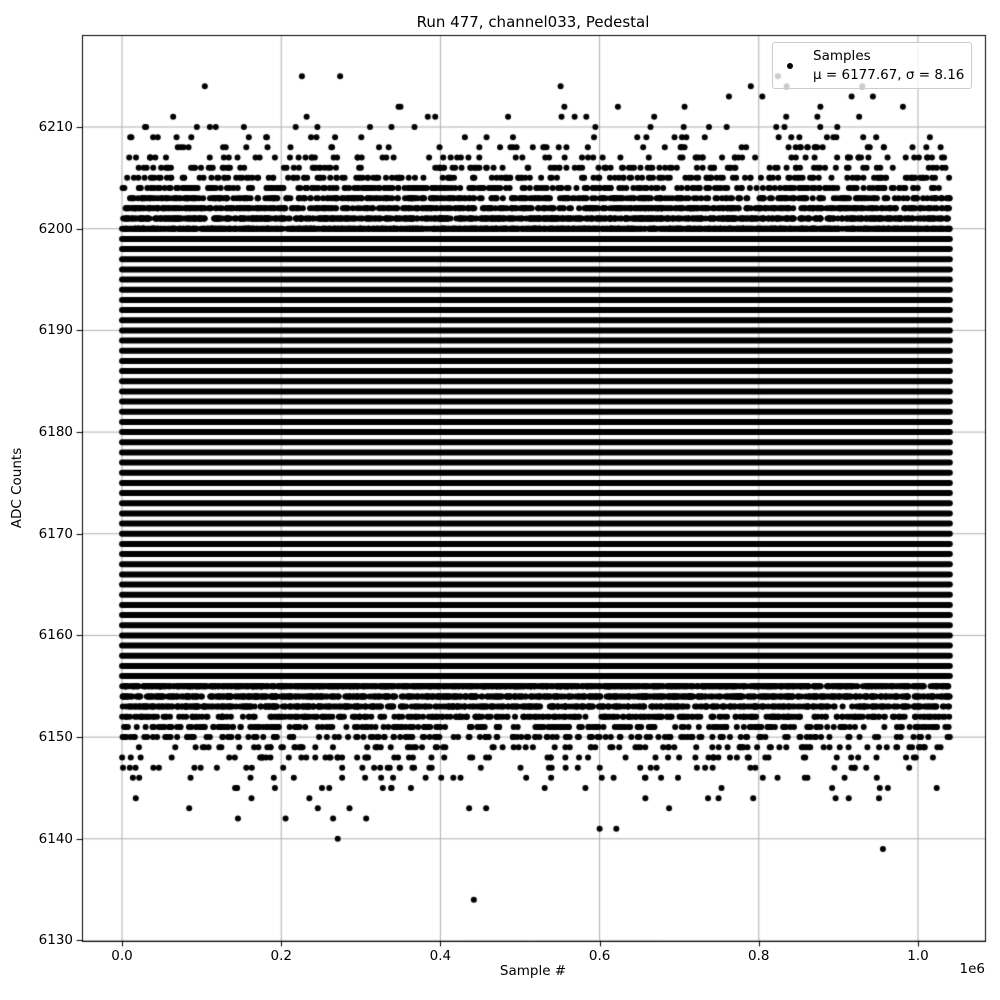  What do you see at coordinates (842, 55) in the screenshot?
I see `legend-label: Samples` at bounding box center [842, 55].